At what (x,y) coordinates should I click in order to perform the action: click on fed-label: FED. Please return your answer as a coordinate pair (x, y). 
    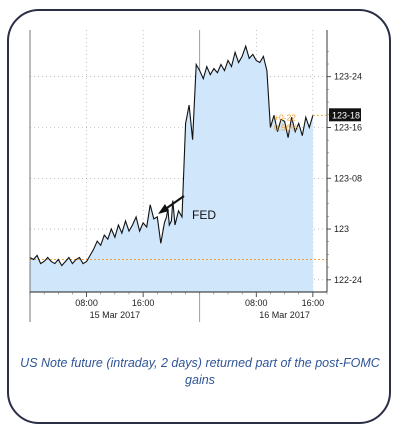
    Looking at the image, I should click on (204, 215).